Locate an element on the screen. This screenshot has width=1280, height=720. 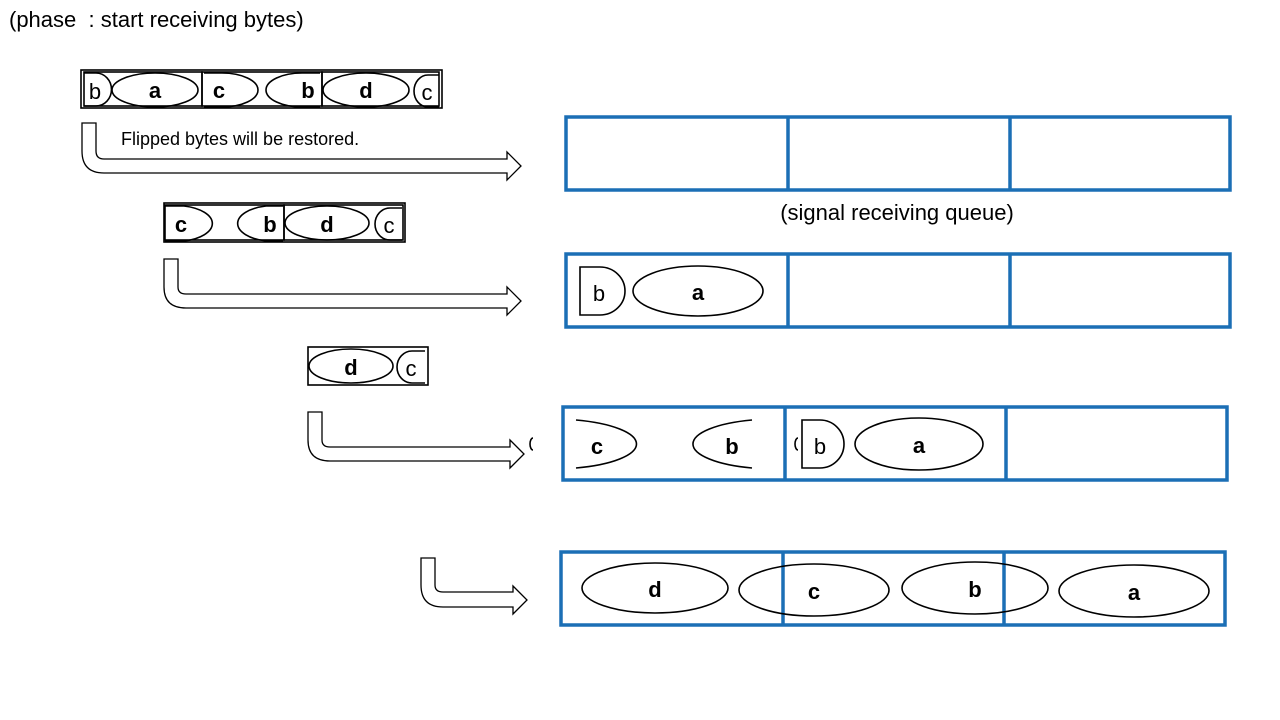
restore-note: Flipped bytes will be restored. is located at coordinates (240, 139).